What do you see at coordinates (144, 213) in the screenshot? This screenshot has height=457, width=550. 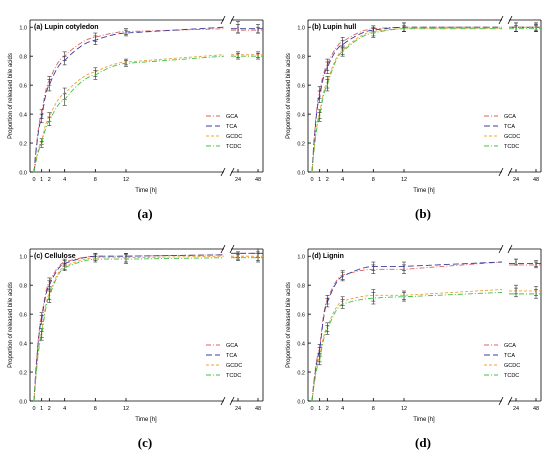 I see `panel-caption: (a)` at bounding box center [144, 213].